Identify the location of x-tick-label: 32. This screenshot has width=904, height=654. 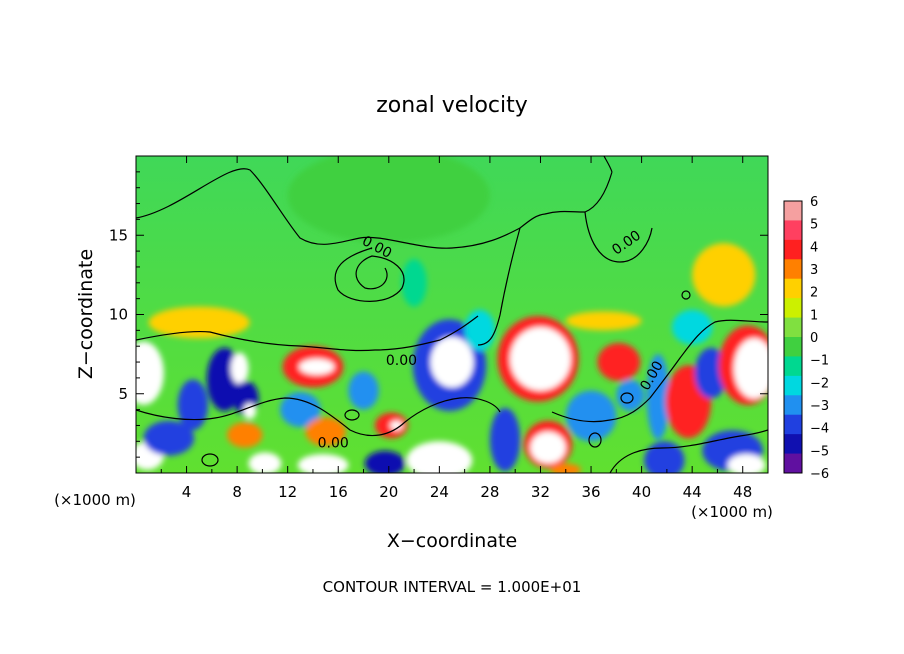
(540, 492).